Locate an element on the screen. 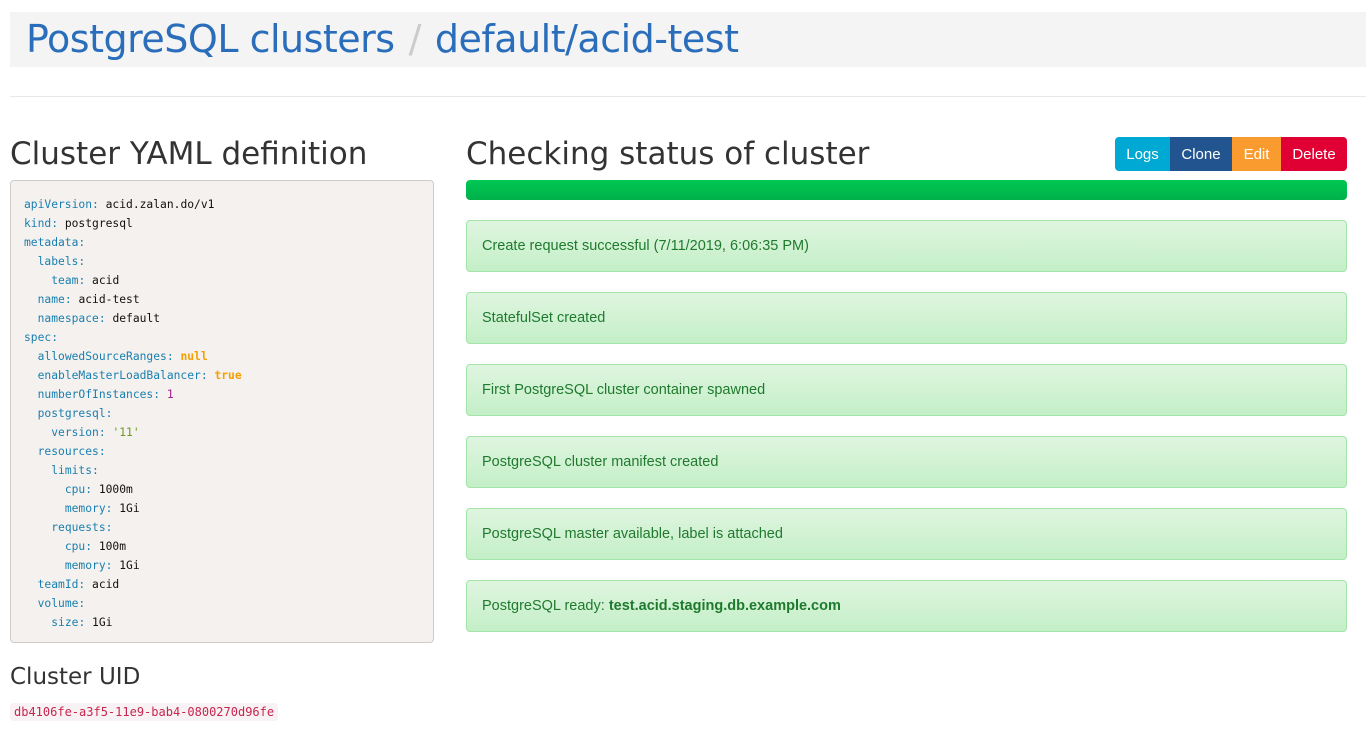 This screenshot has width=1366, height=738. yaml-line: enableMasterLoadBalancer: true is located at coordinates (139, 375).